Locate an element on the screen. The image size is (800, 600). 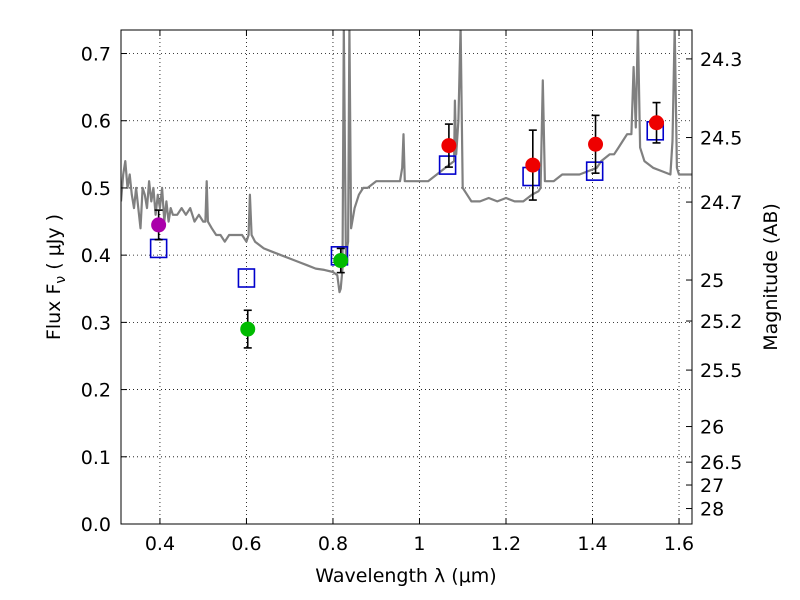
x-tick-label: 1.4 is located at coordinates (592, 544).